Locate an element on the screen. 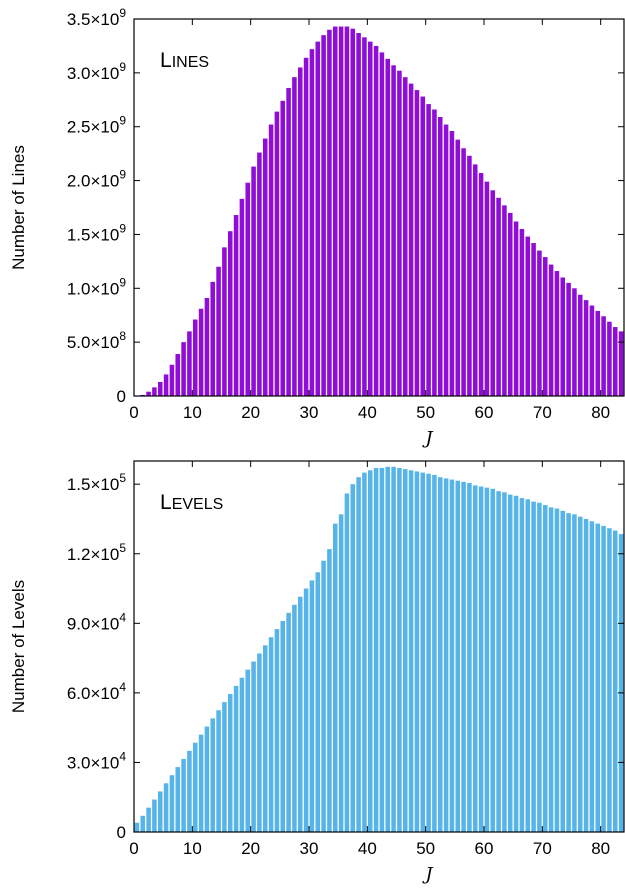  x-tick-label: 30 is located at coordinates (309, 412).